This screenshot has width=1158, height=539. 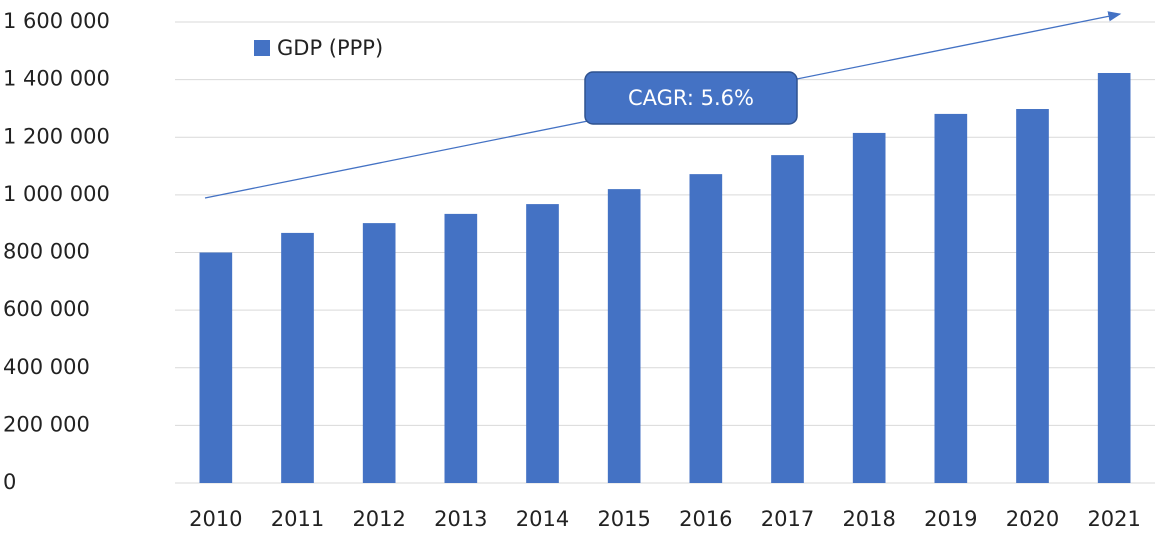 What do you see at coordinates (56, 79) in the screenshot?
I see `y-tick-label: 1 400 000` at bounding box center [56, 79].